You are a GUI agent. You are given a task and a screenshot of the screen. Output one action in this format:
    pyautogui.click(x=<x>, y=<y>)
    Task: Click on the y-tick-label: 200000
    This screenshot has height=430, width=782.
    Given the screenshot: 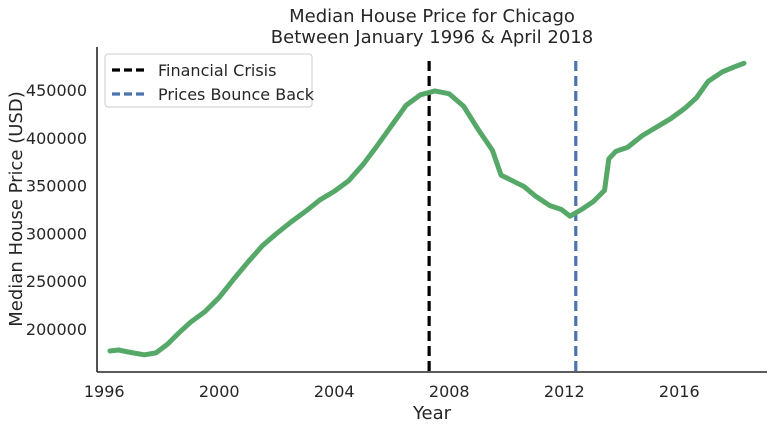 What is the action you would take?
    pyautogui.click(x=56, y=329)
    